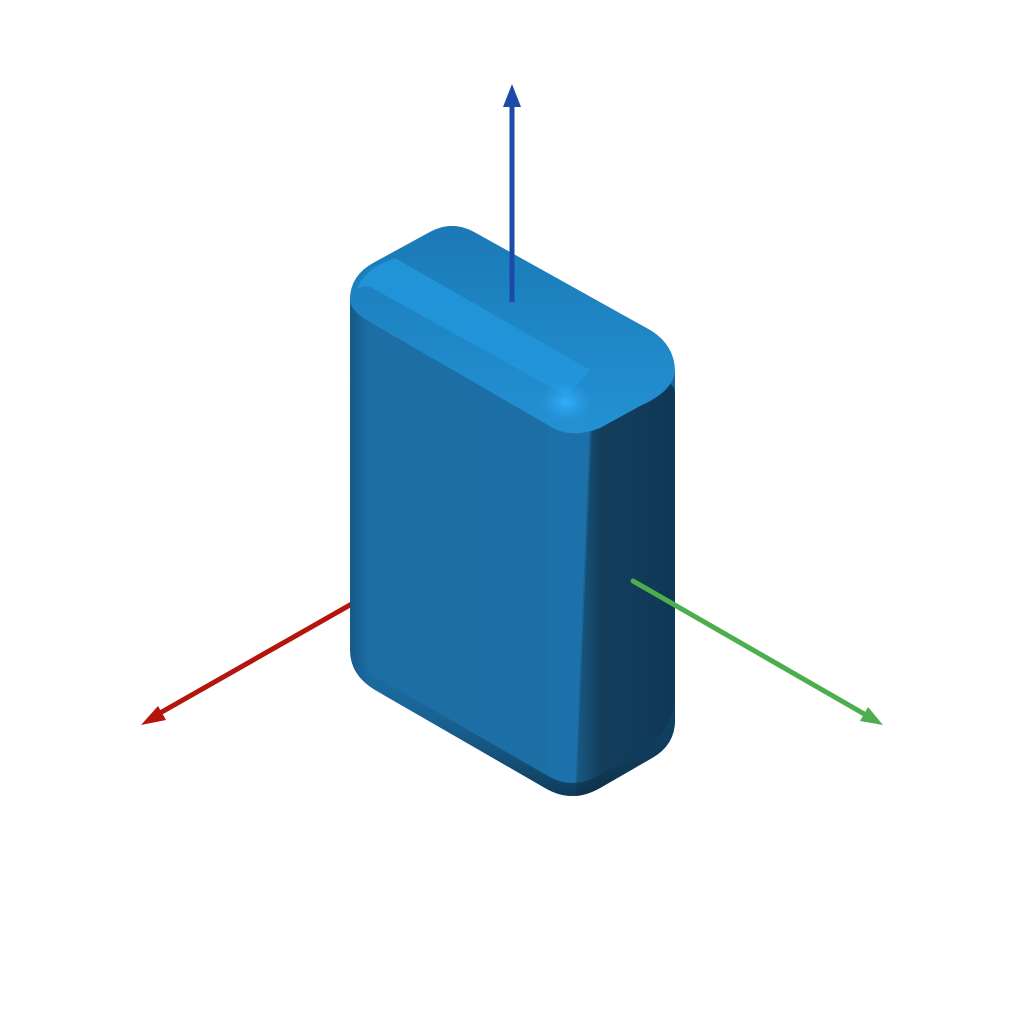 This screenshot has width=1024, height=1024. I want to click on box-bottom-shade, so click(512, 718).